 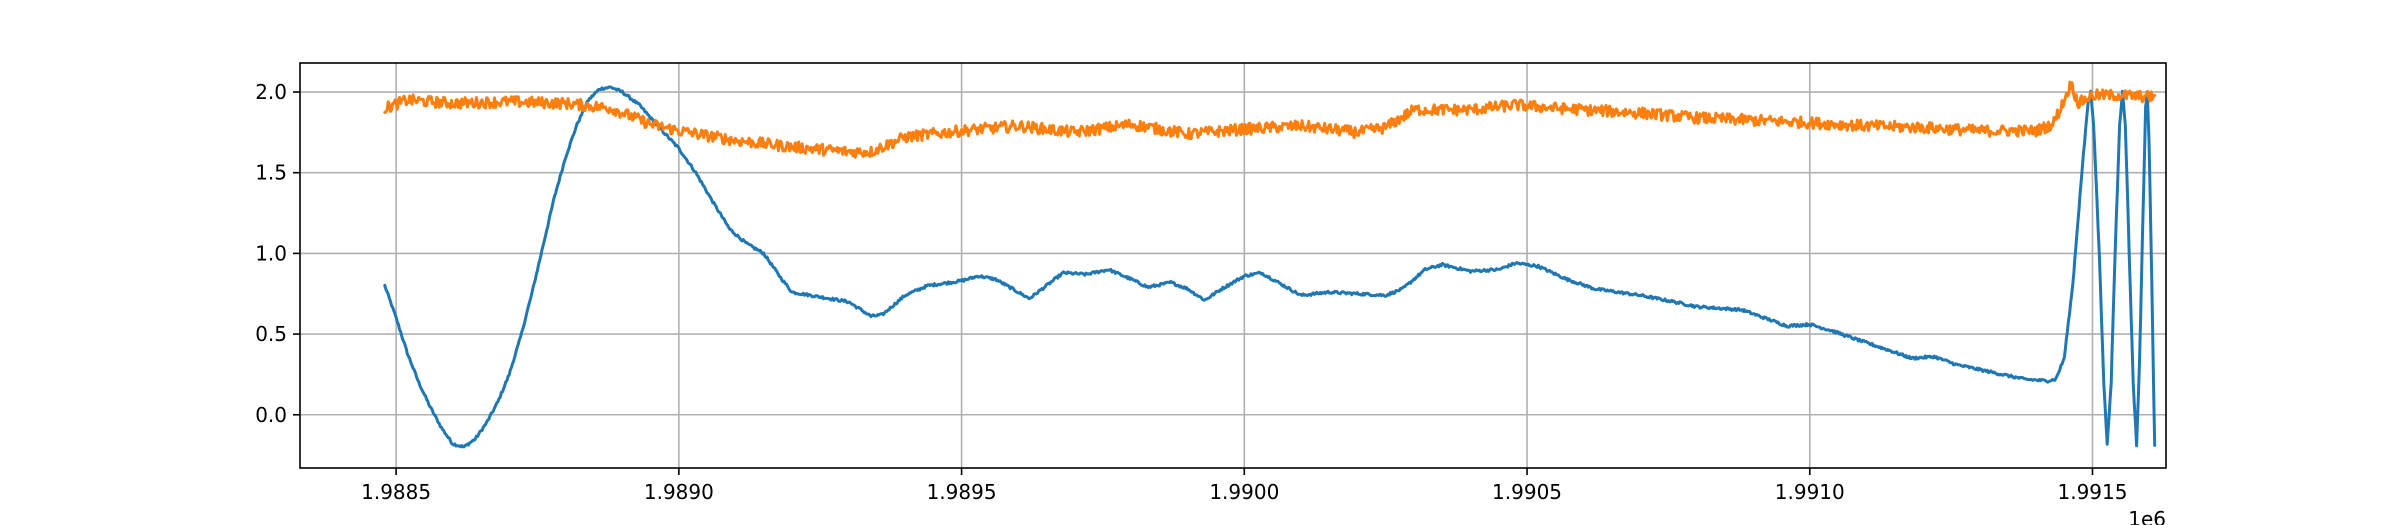 I want to click on x-tick-label: 1.9900, so click(x=1244, y=492).